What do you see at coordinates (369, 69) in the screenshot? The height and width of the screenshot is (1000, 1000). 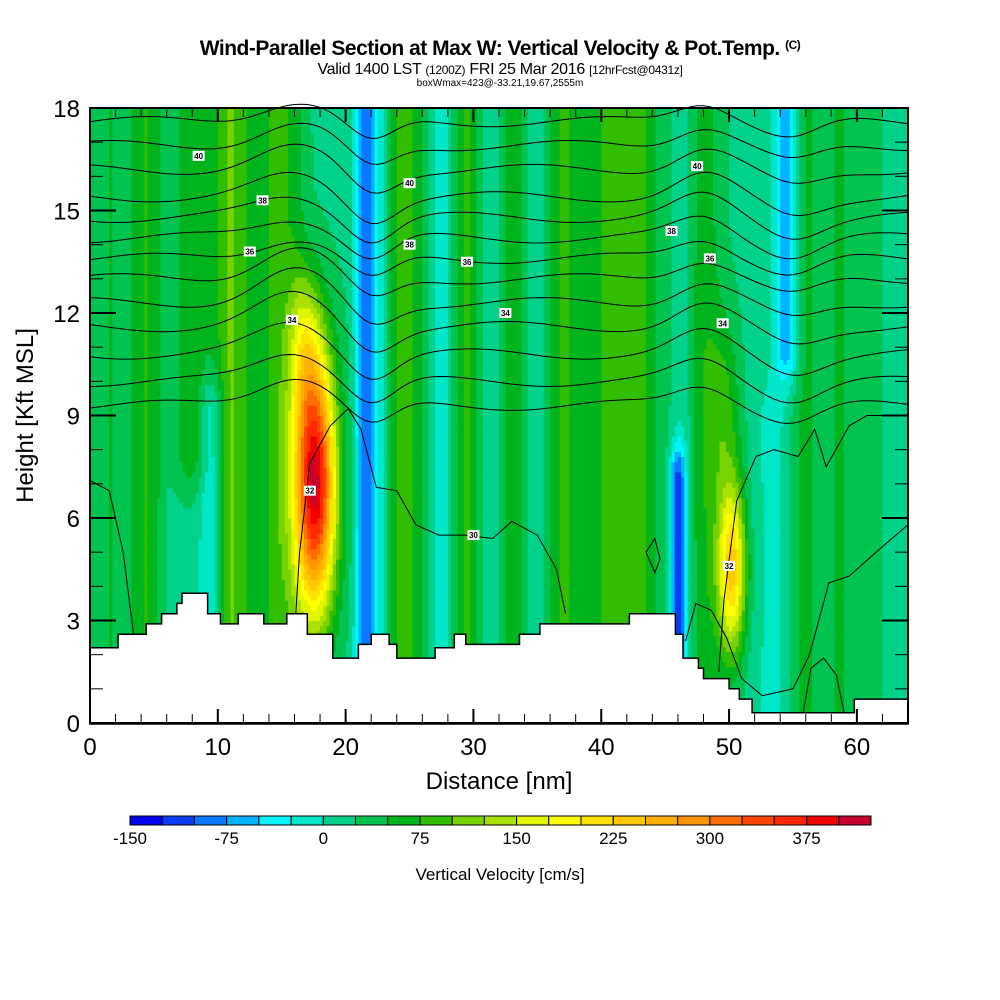 I see `valid-time: Valid 1400 LST` at bounding box center [369, 69].